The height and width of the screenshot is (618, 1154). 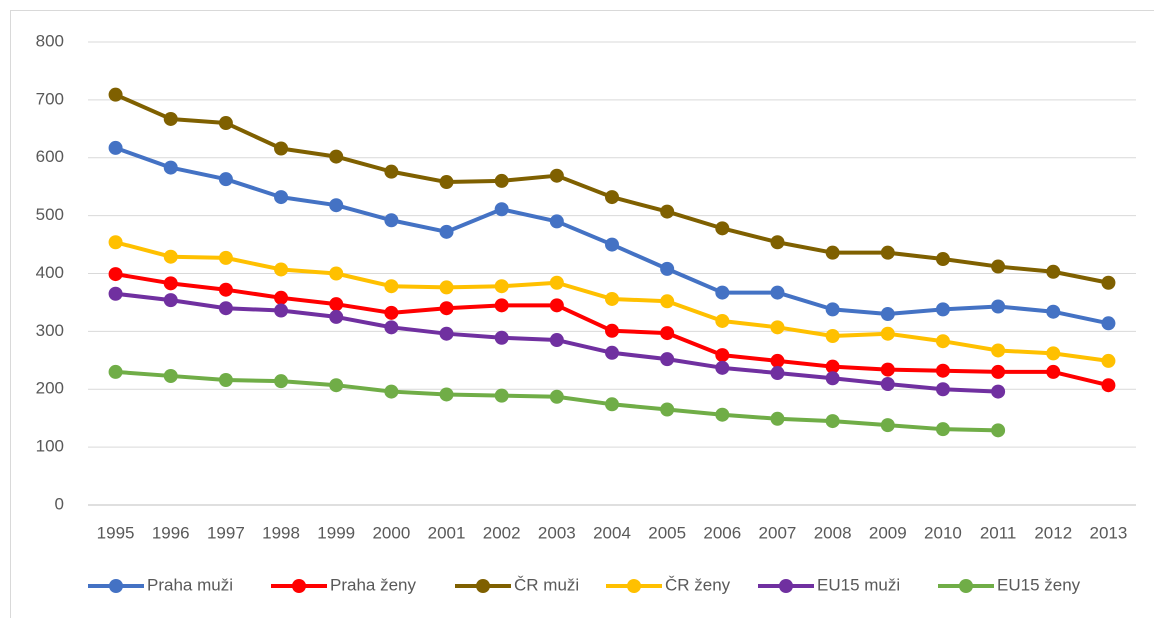 What do you see at coordinates (336, 532) in the screenshot?
I see `x-tick-label: 1999` at bounding box center [336, 532].